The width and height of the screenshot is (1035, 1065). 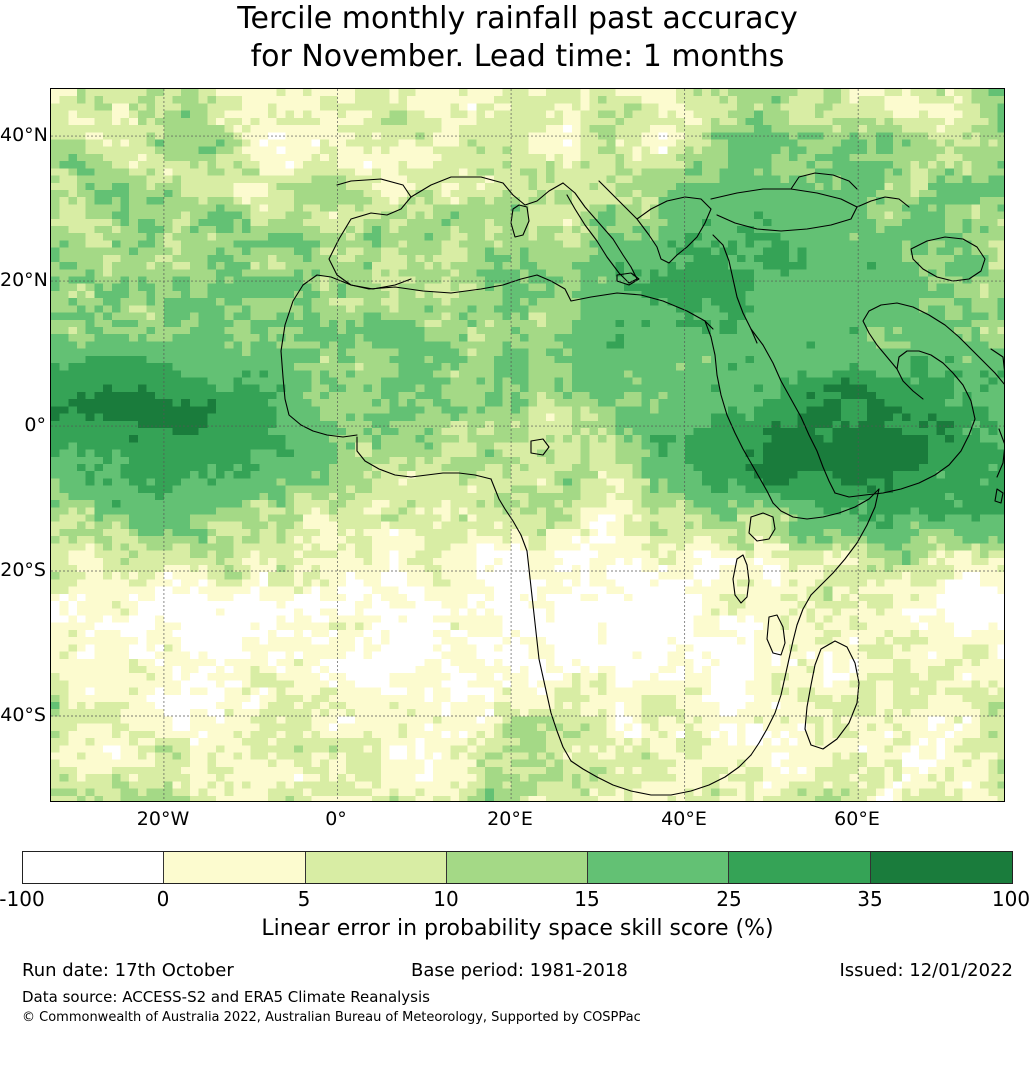 I want to click on xtick-label-0: 0°, so click(x=336, y=819).